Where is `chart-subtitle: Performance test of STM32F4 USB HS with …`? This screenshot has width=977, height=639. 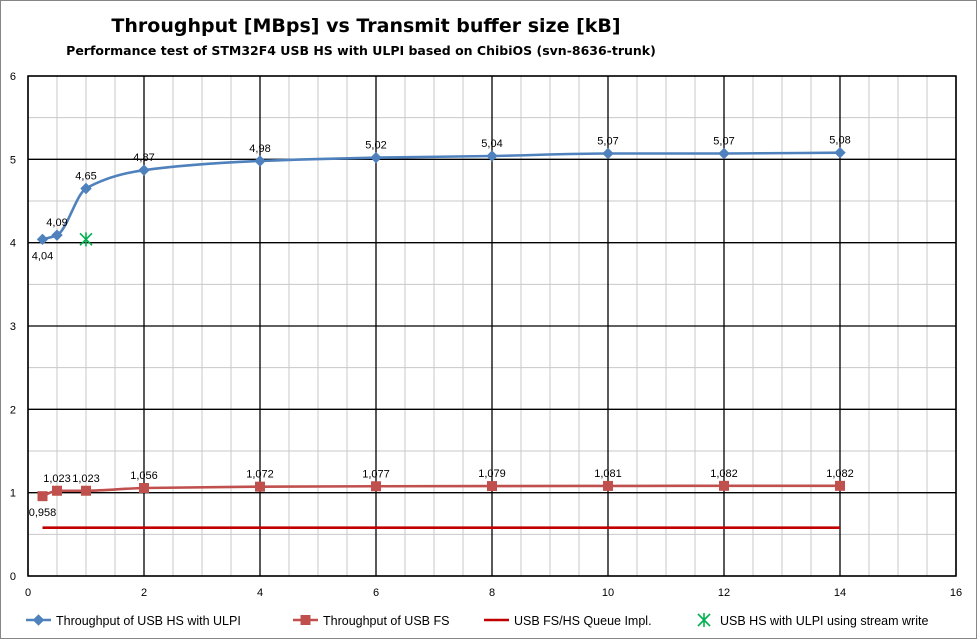 chart-subtitle: Performance test of STM32F4 USB HS with … is located at coordinates (361, 50).